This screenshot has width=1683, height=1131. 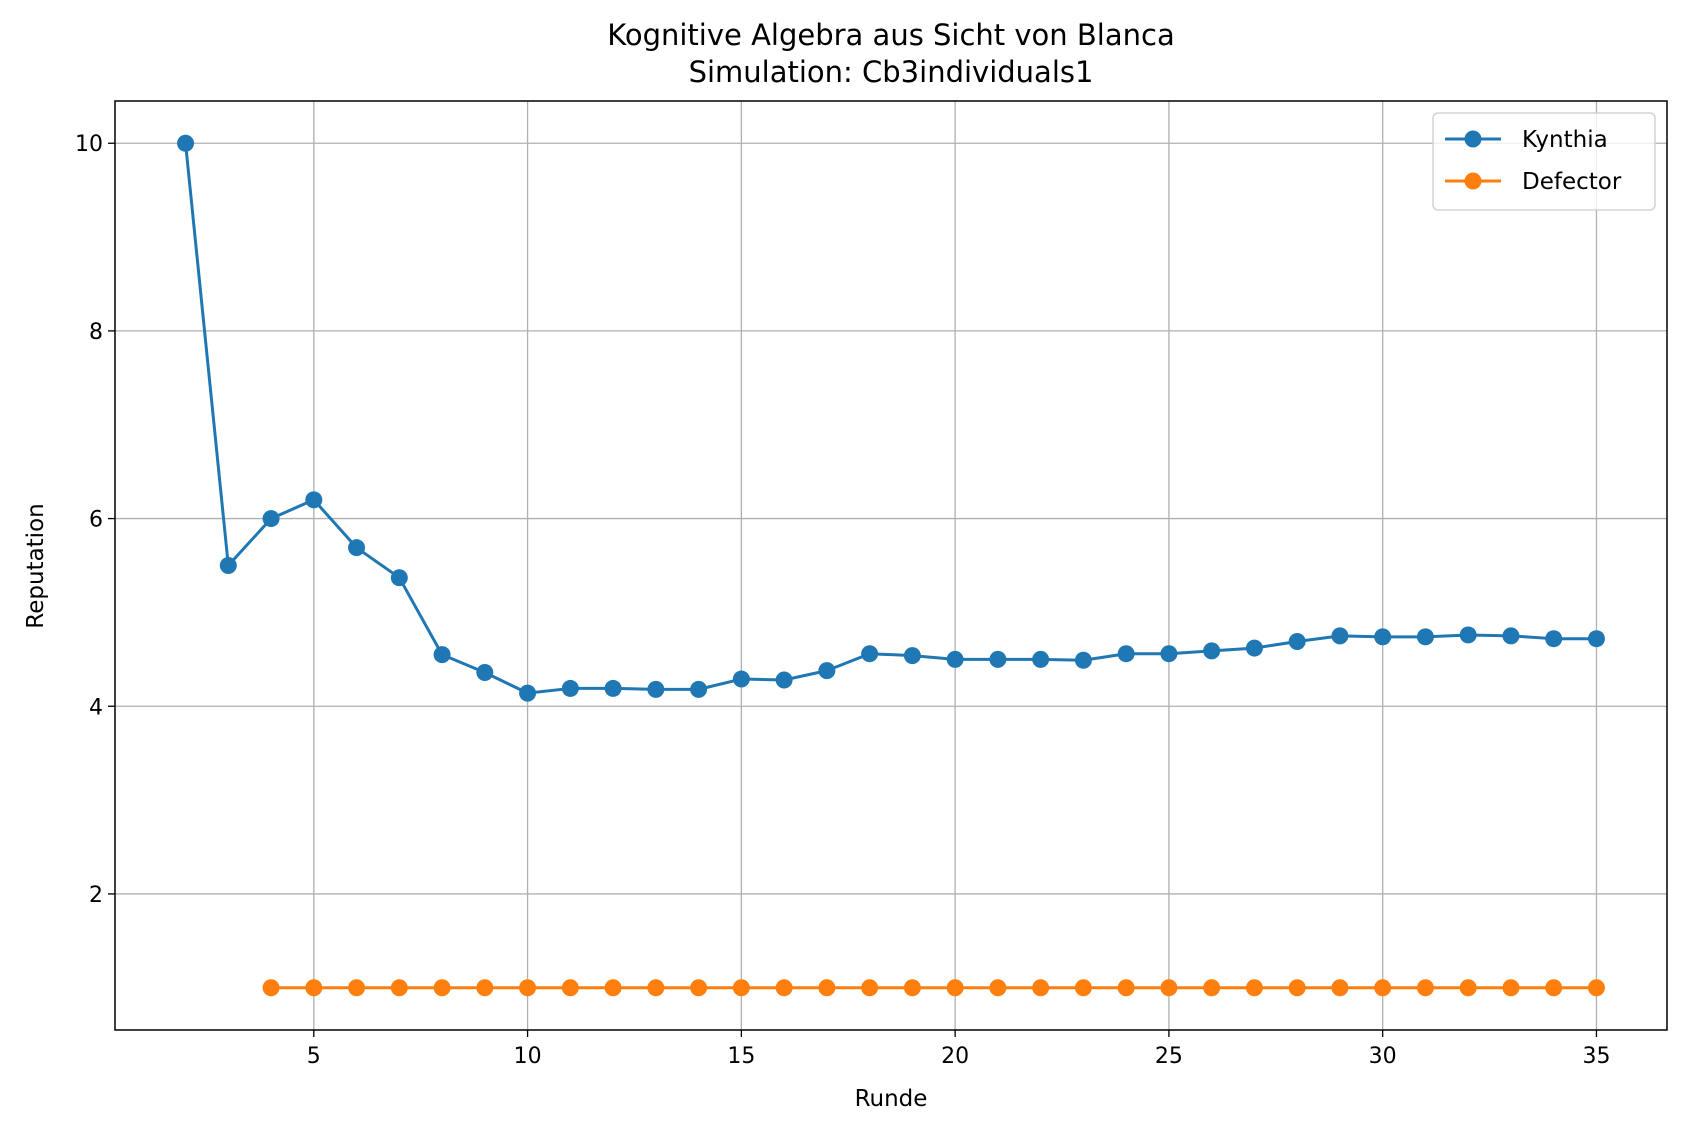 What do you see at coordinates (89, 144) in the screenshot?
I see `y-tick-label: 10` at bounding box center [89, 144].